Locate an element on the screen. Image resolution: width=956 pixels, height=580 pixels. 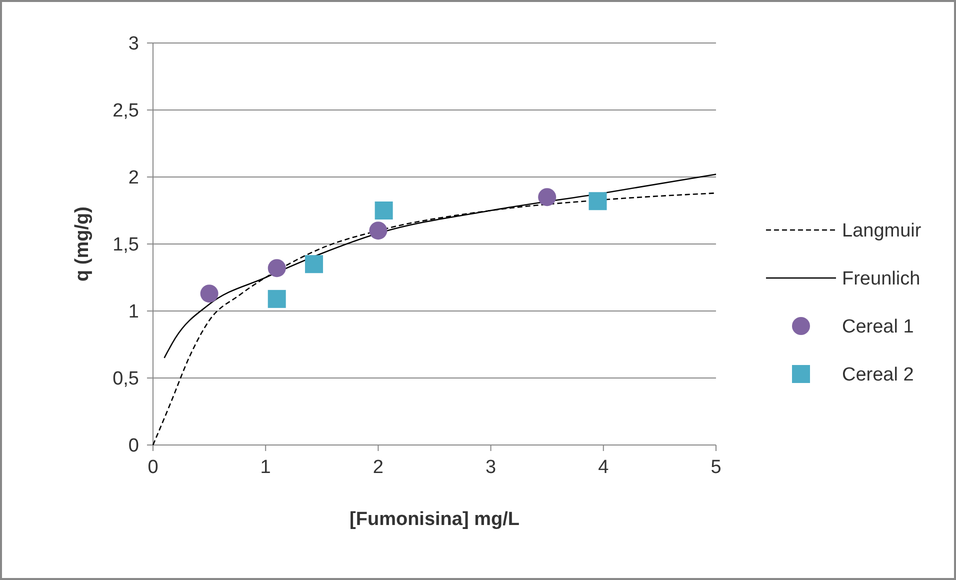
x-tick-label: 5 is located at coordinates (716, 467).